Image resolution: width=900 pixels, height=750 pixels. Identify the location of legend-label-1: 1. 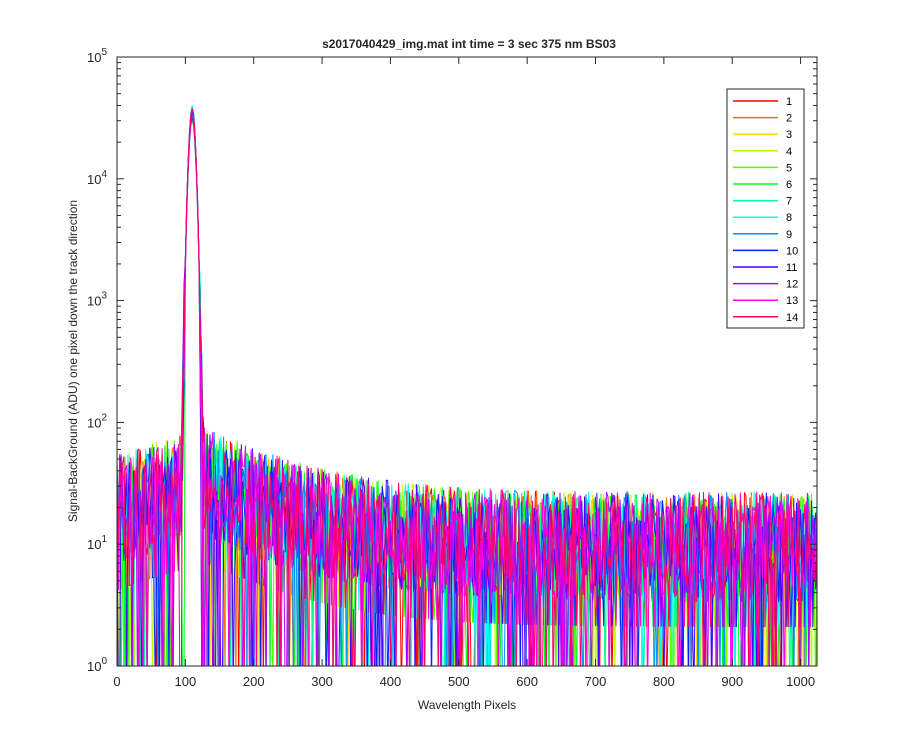
(789, 102).